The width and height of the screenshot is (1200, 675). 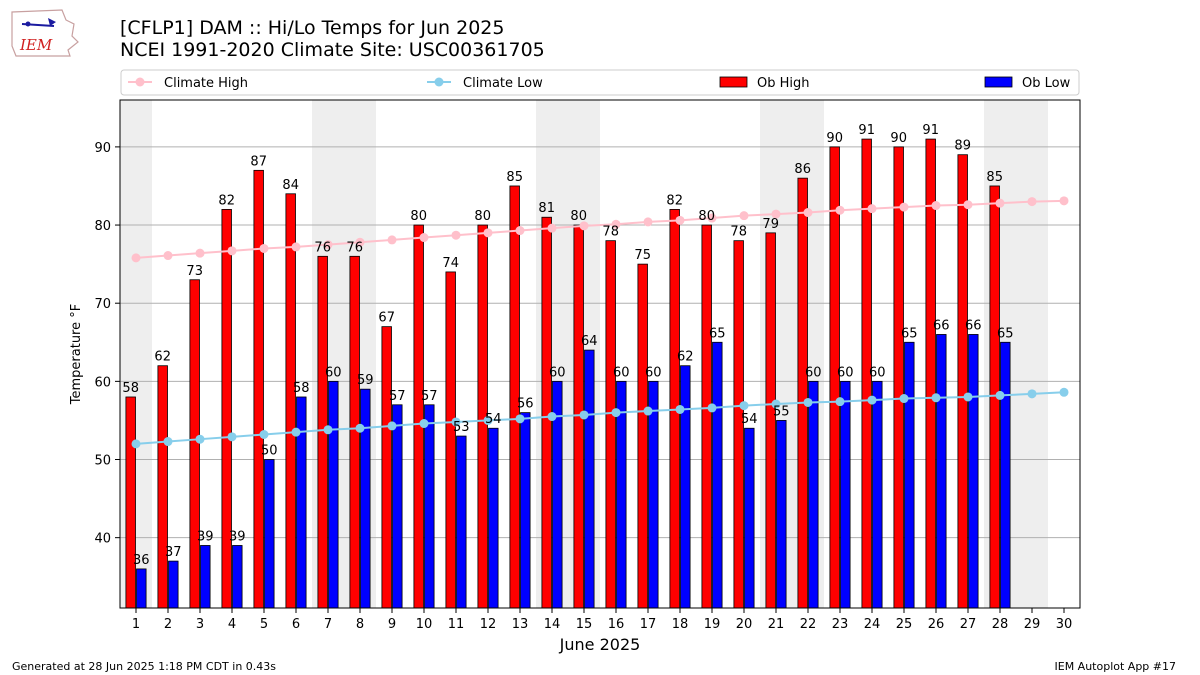 I want to click on ob-high-label: 87, so click(x=258, y=161).